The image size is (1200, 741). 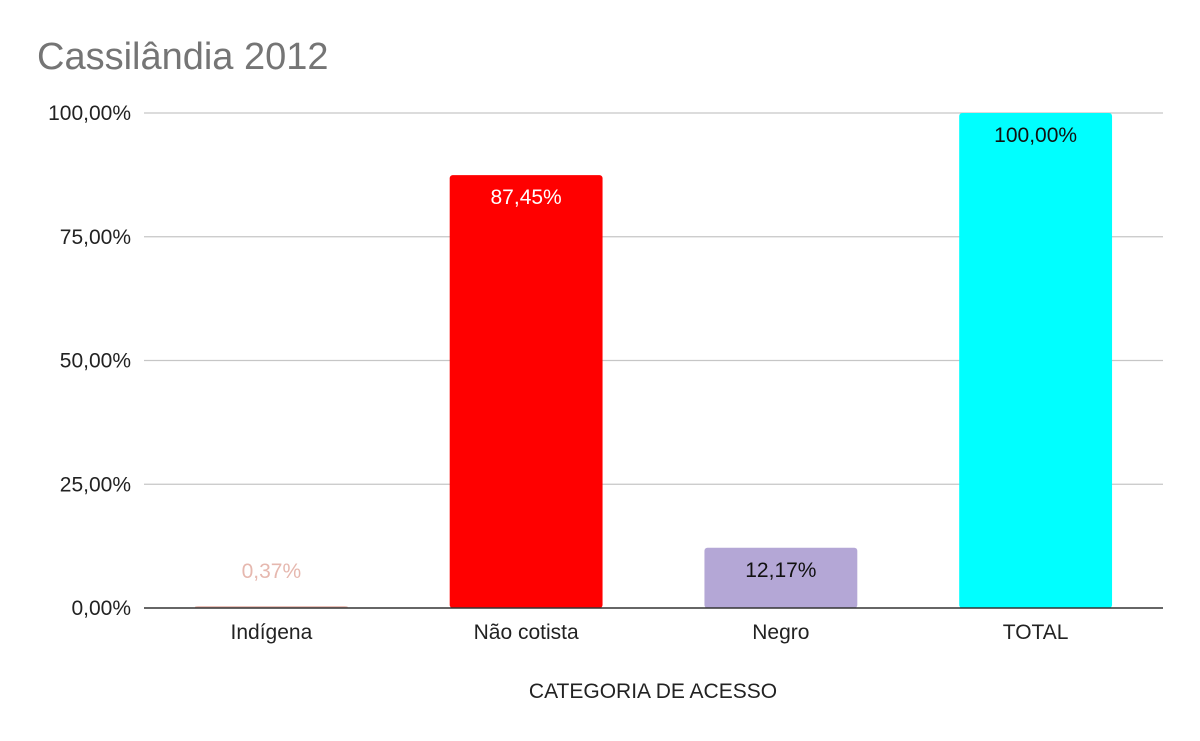 What do you see at coordinates (1035, 135) in the screenshot?
I see `data-label: 100,00%` at bounding box center [1035, 135].